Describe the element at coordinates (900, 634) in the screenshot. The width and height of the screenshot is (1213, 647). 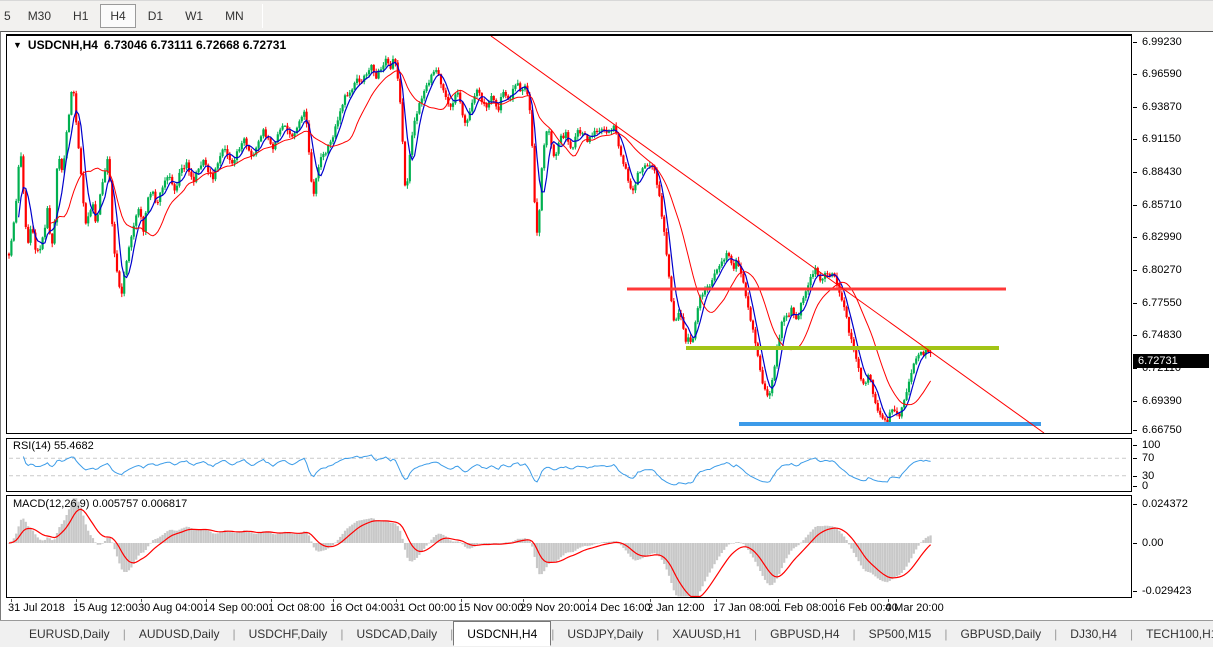
I see `chart-tab-sp500-m15: SP500,M15` at that location.